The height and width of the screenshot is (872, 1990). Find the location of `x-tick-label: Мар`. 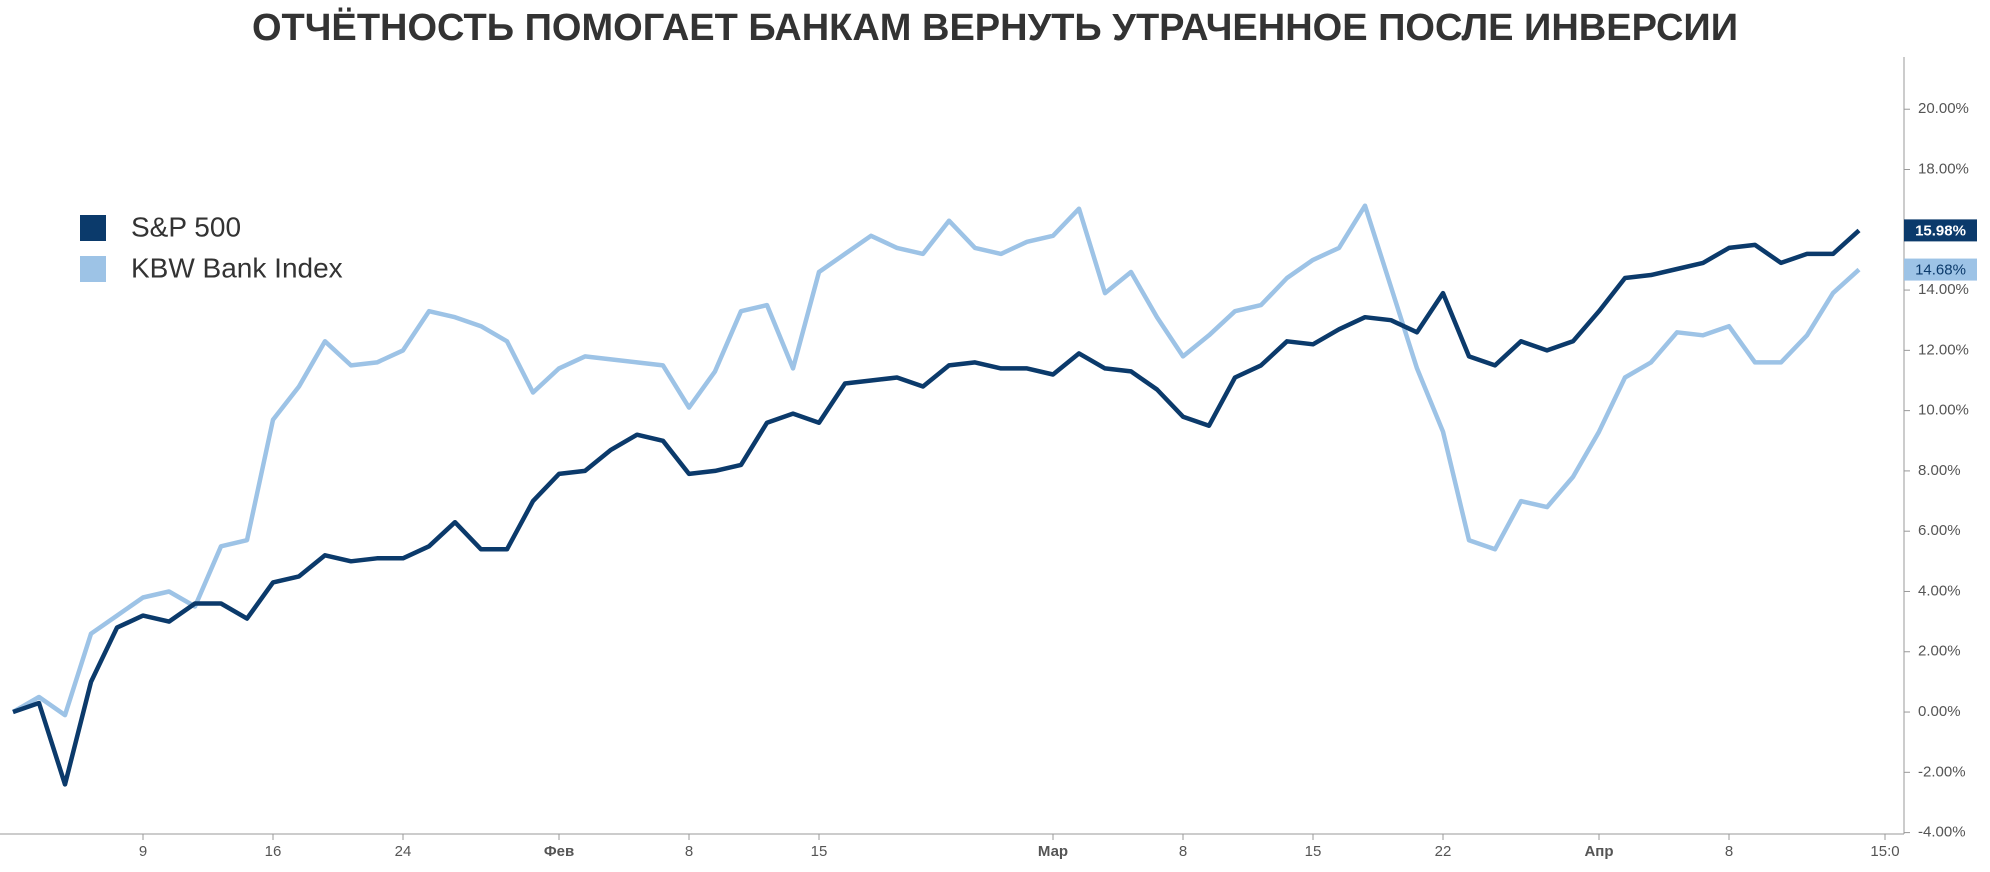

x-tick-label: Мар is located at coordinates (1053, 851).